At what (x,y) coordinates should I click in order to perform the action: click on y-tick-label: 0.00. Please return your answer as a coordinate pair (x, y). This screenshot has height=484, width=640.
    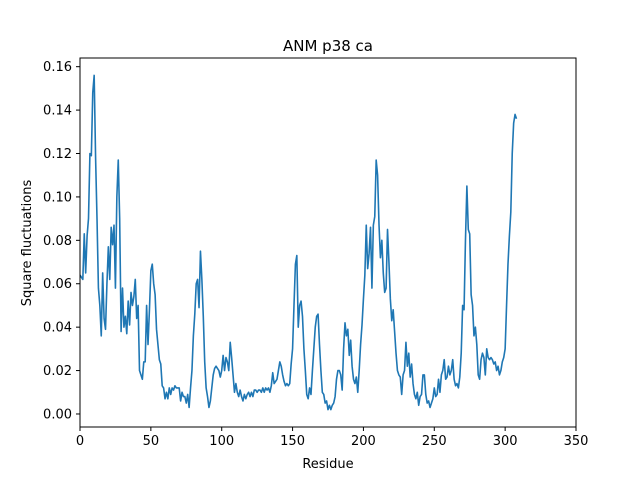
    Looking at the image, I should click on (57, 414).